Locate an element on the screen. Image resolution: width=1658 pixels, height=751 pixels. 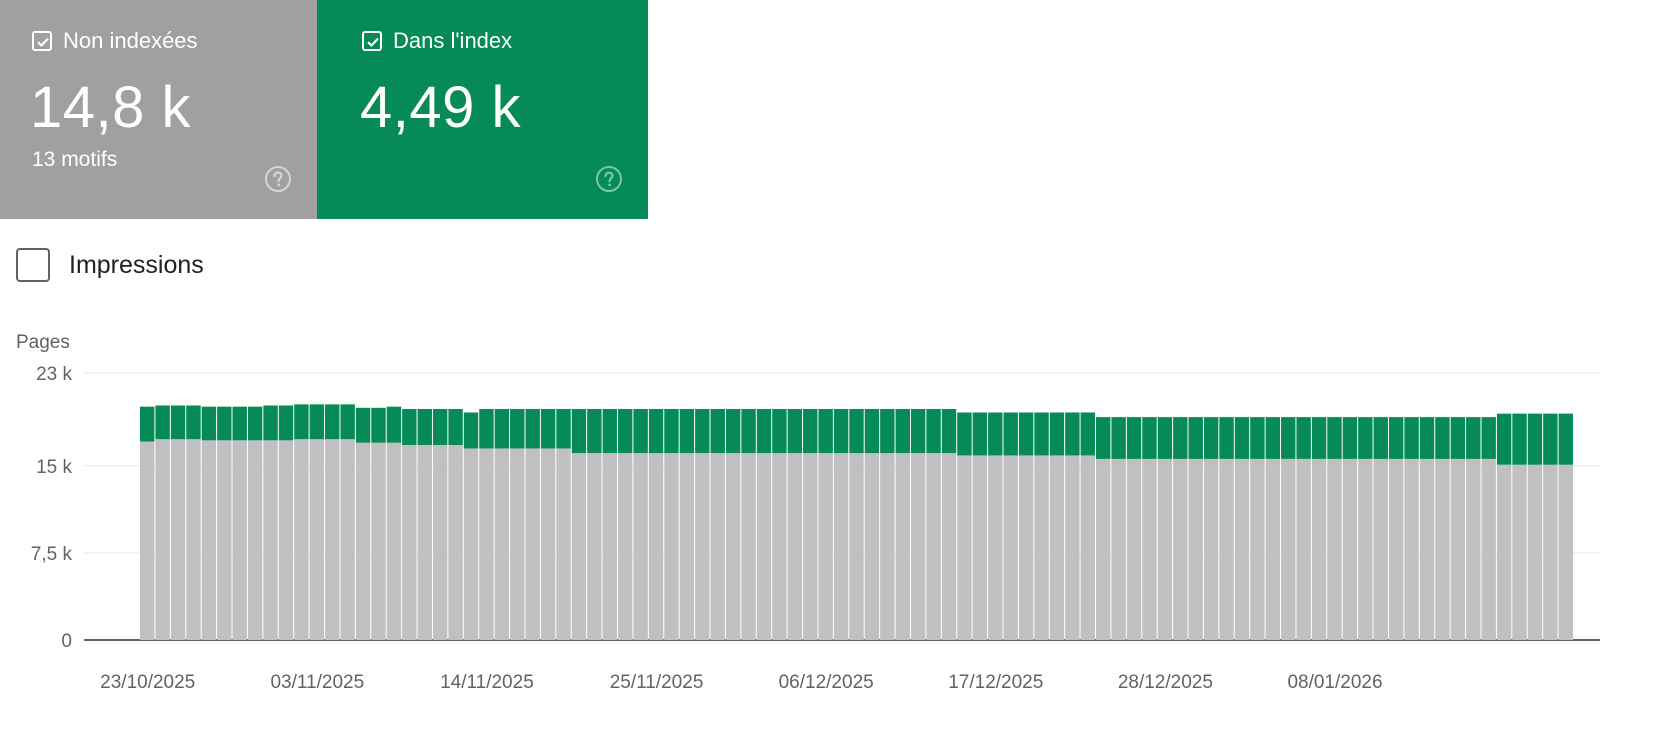
not-indexed-card: Non indexées 14,8 k 13 motifs is located at coordinates (158, 109).